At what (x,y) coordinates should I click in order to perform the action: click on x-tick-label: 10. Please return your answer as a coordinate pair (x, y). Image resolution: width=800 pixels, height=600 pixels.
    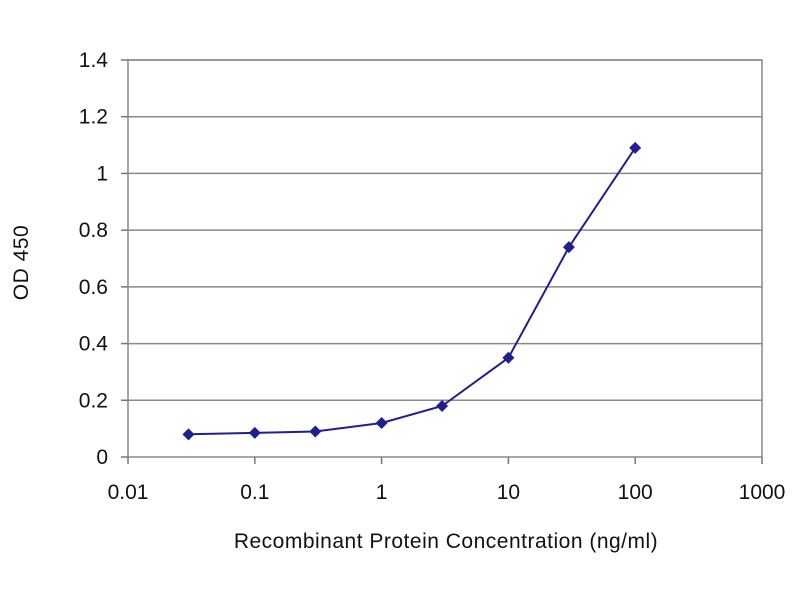
    Looking at the image, I should click on (508, 492).